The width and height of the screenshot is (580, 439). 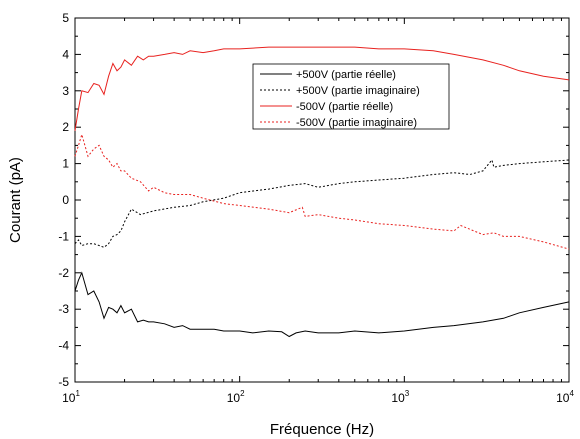 I want to click on y-tick-label: 0, so click(x=65, y=200).